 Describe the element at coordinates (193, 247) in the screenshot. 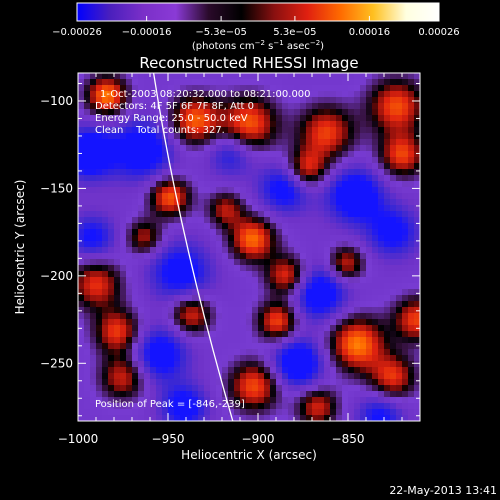

I see `solar-limb-line` at that location.